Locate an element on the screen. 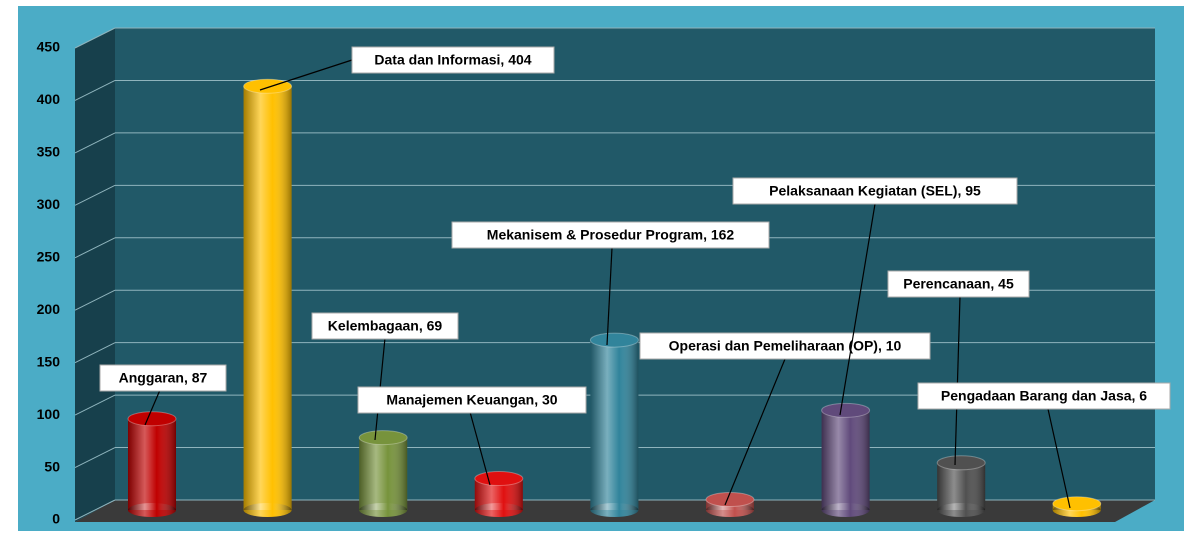 This screenshot has height=533, width=1186. data-label: Kelembagaan, 69 is located at coordinates (385, 326).